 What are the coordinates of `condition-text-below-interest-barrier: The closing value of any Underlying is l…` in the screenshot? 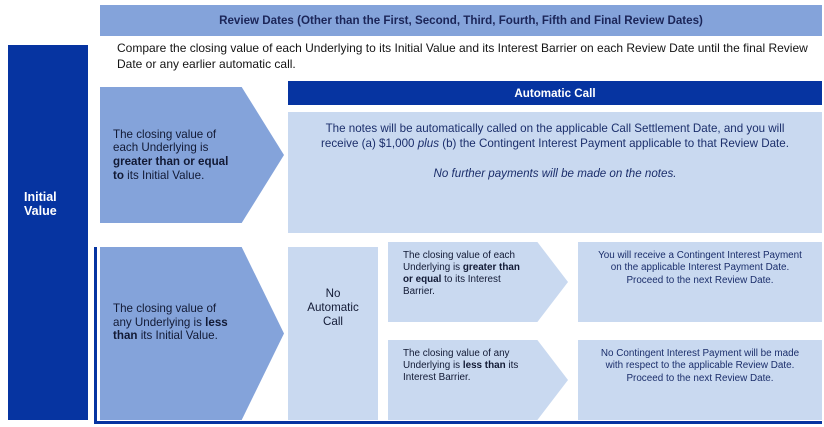 It's located at (467, 366).